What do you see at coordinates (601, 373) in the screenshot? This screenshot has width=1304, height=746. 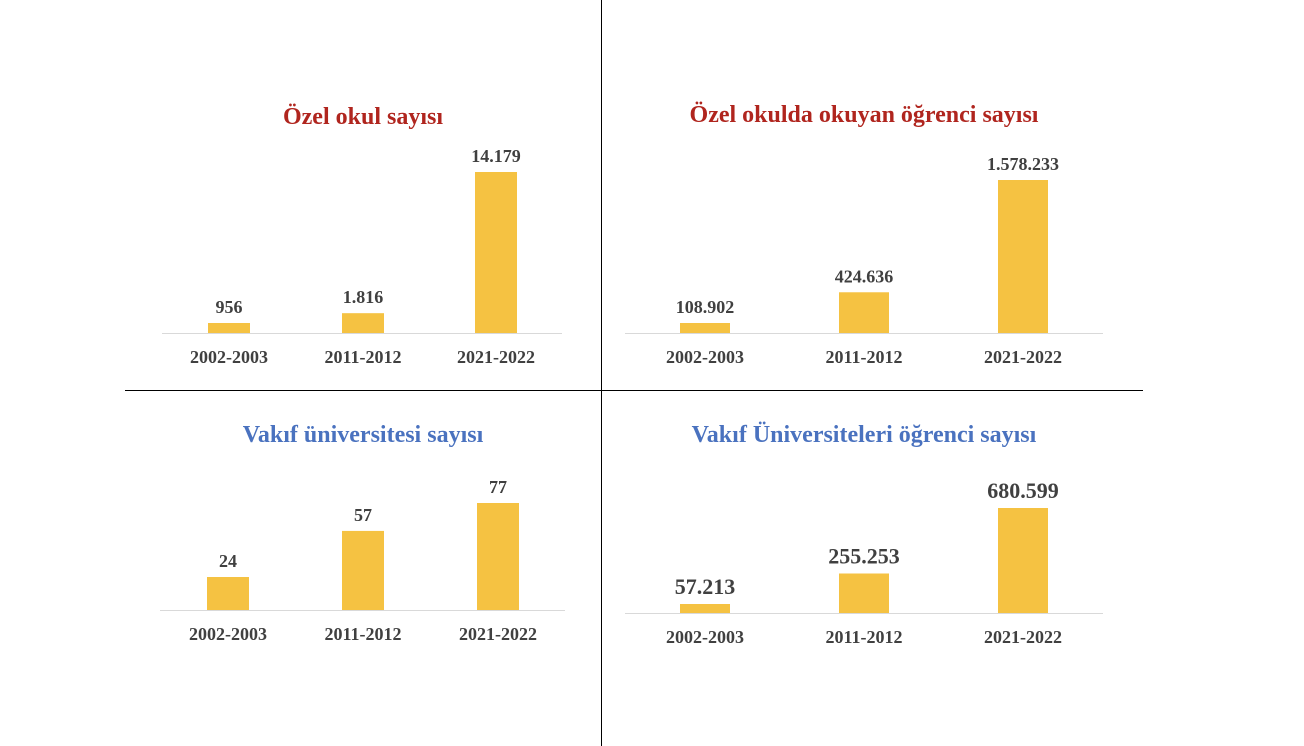 I see `vertical-divider` at bounding box center [601, 373].